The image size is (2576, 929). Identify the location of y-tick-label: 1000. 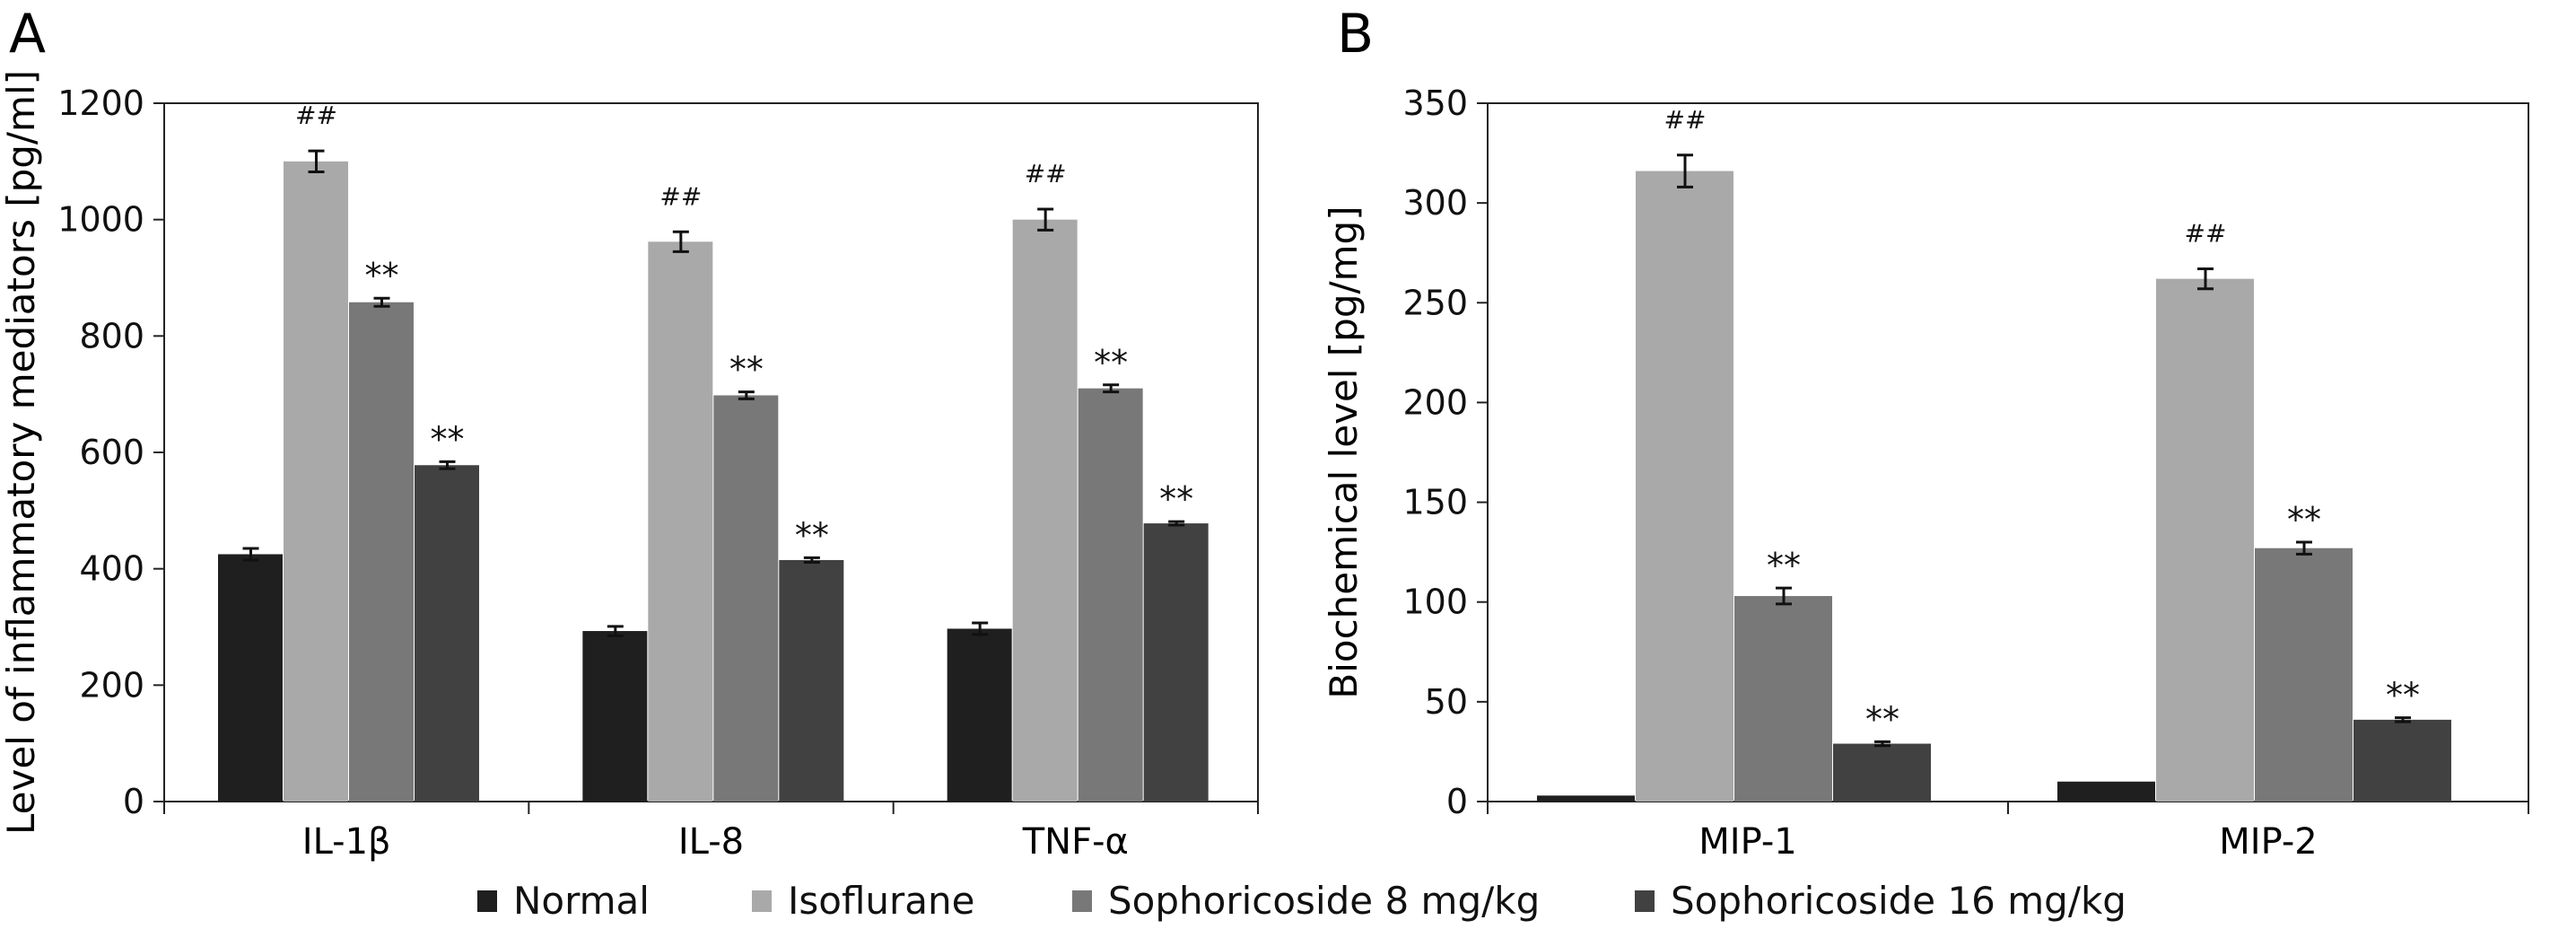
(100, 220).